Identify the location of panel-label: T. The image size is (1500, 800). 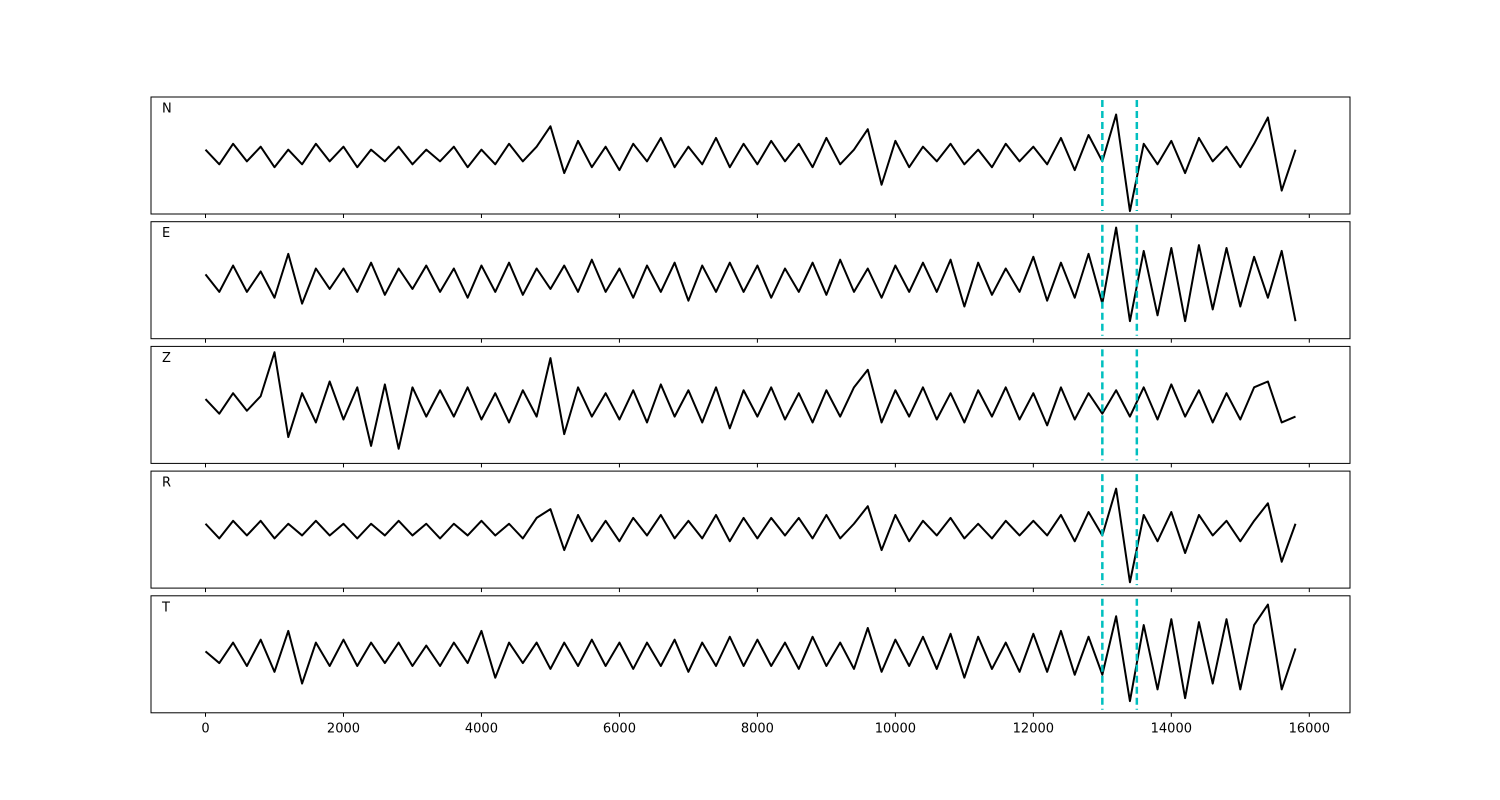
(165, 607).